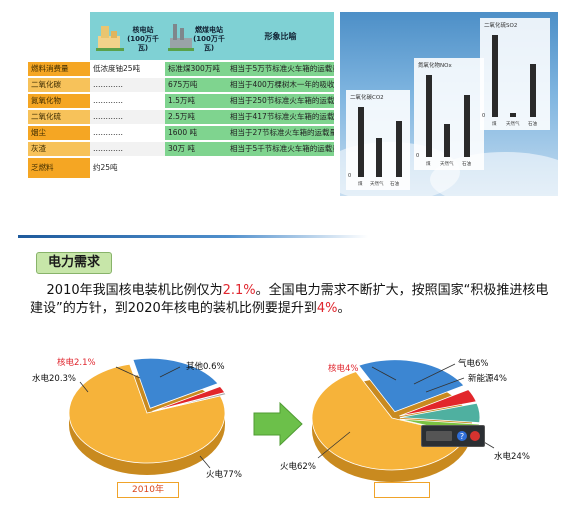  What do you see at coordinates (501, 26) in the screenshot?
I see `so2-chart-title: 二氧化硫SO2` at bounding box center [501, 26].